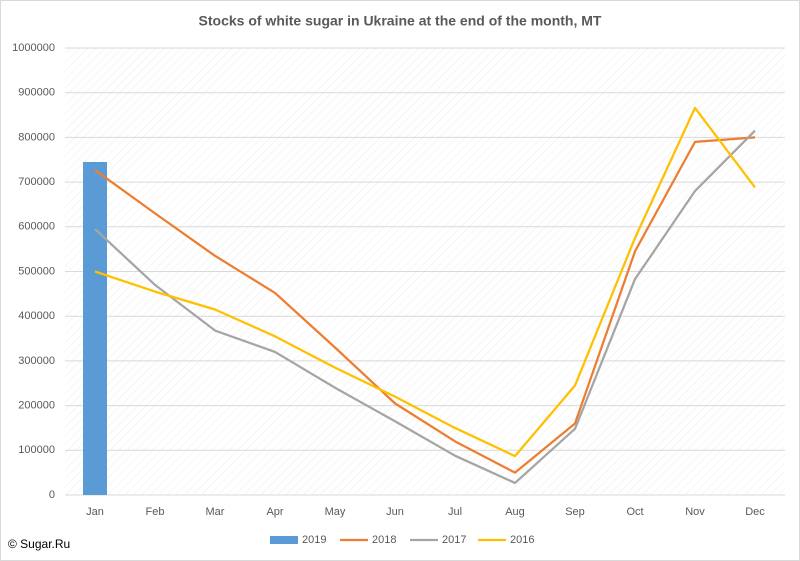  I want to click on legend-swatch, so click(284, 540).